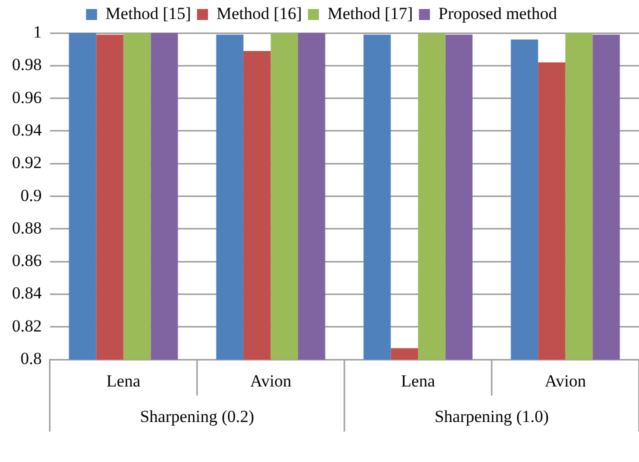  What do you see at coordinates (259, 13) in the screenshot?
I see `legend-label: Method [16]` at bounding box center [259, 13].